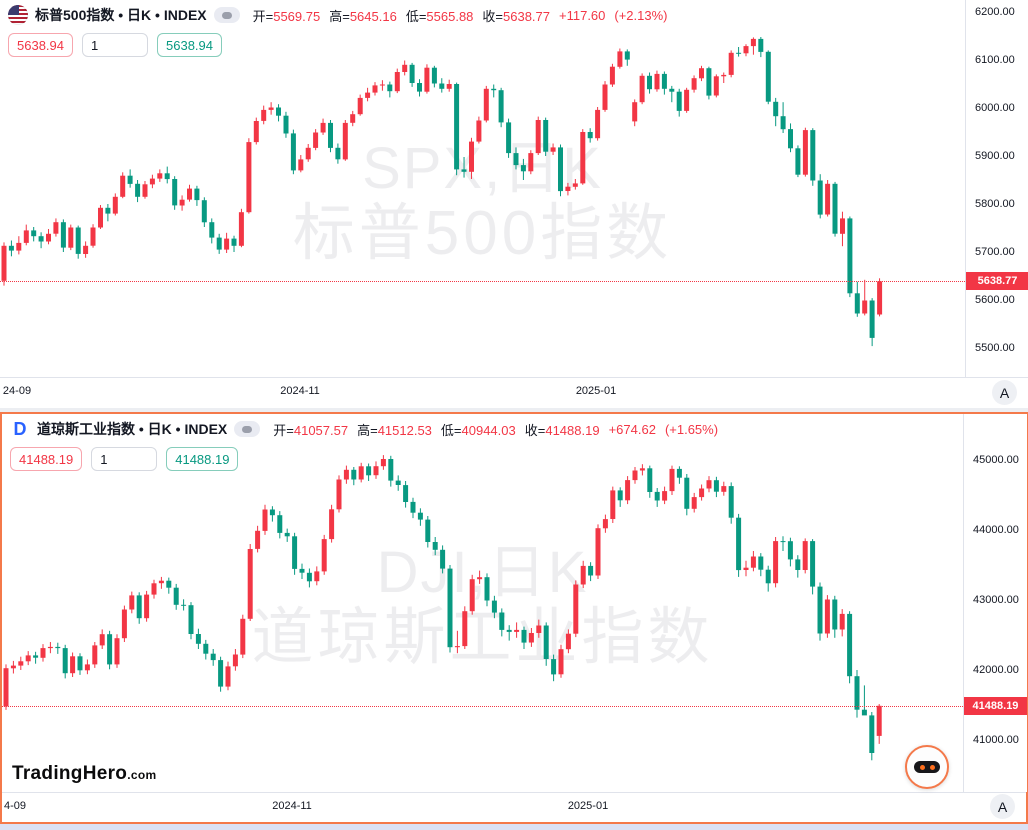 Image resolution: width=1028 pixels, height=830 pixels. What do you see at coordinates (15, 806) in the screenshot?
I see `time-tick-label: 4-09` at bounding box center [15, 806].